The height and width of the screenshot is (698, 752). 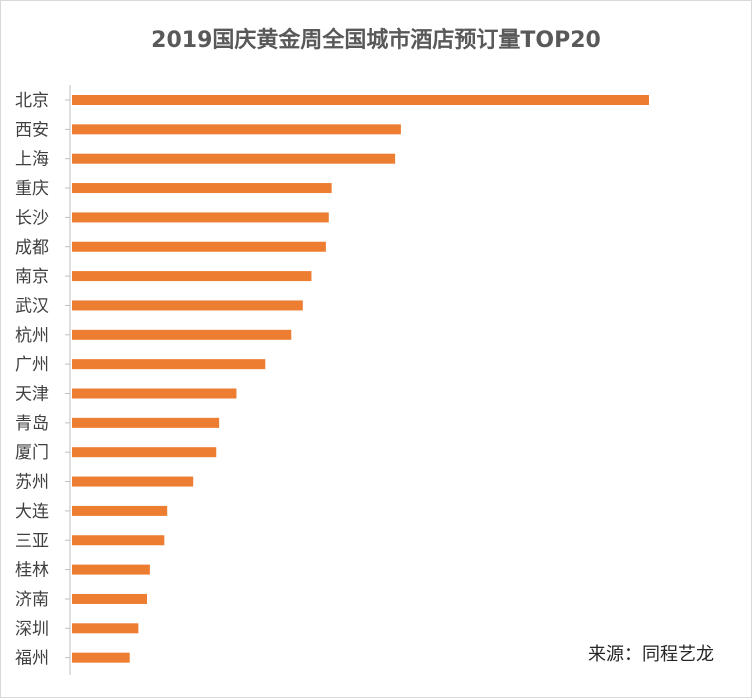 What do you see at coordinates (32, 512) in the screenshot?
I see `y-tick-label: 大连` at bounding box center [32, 512].